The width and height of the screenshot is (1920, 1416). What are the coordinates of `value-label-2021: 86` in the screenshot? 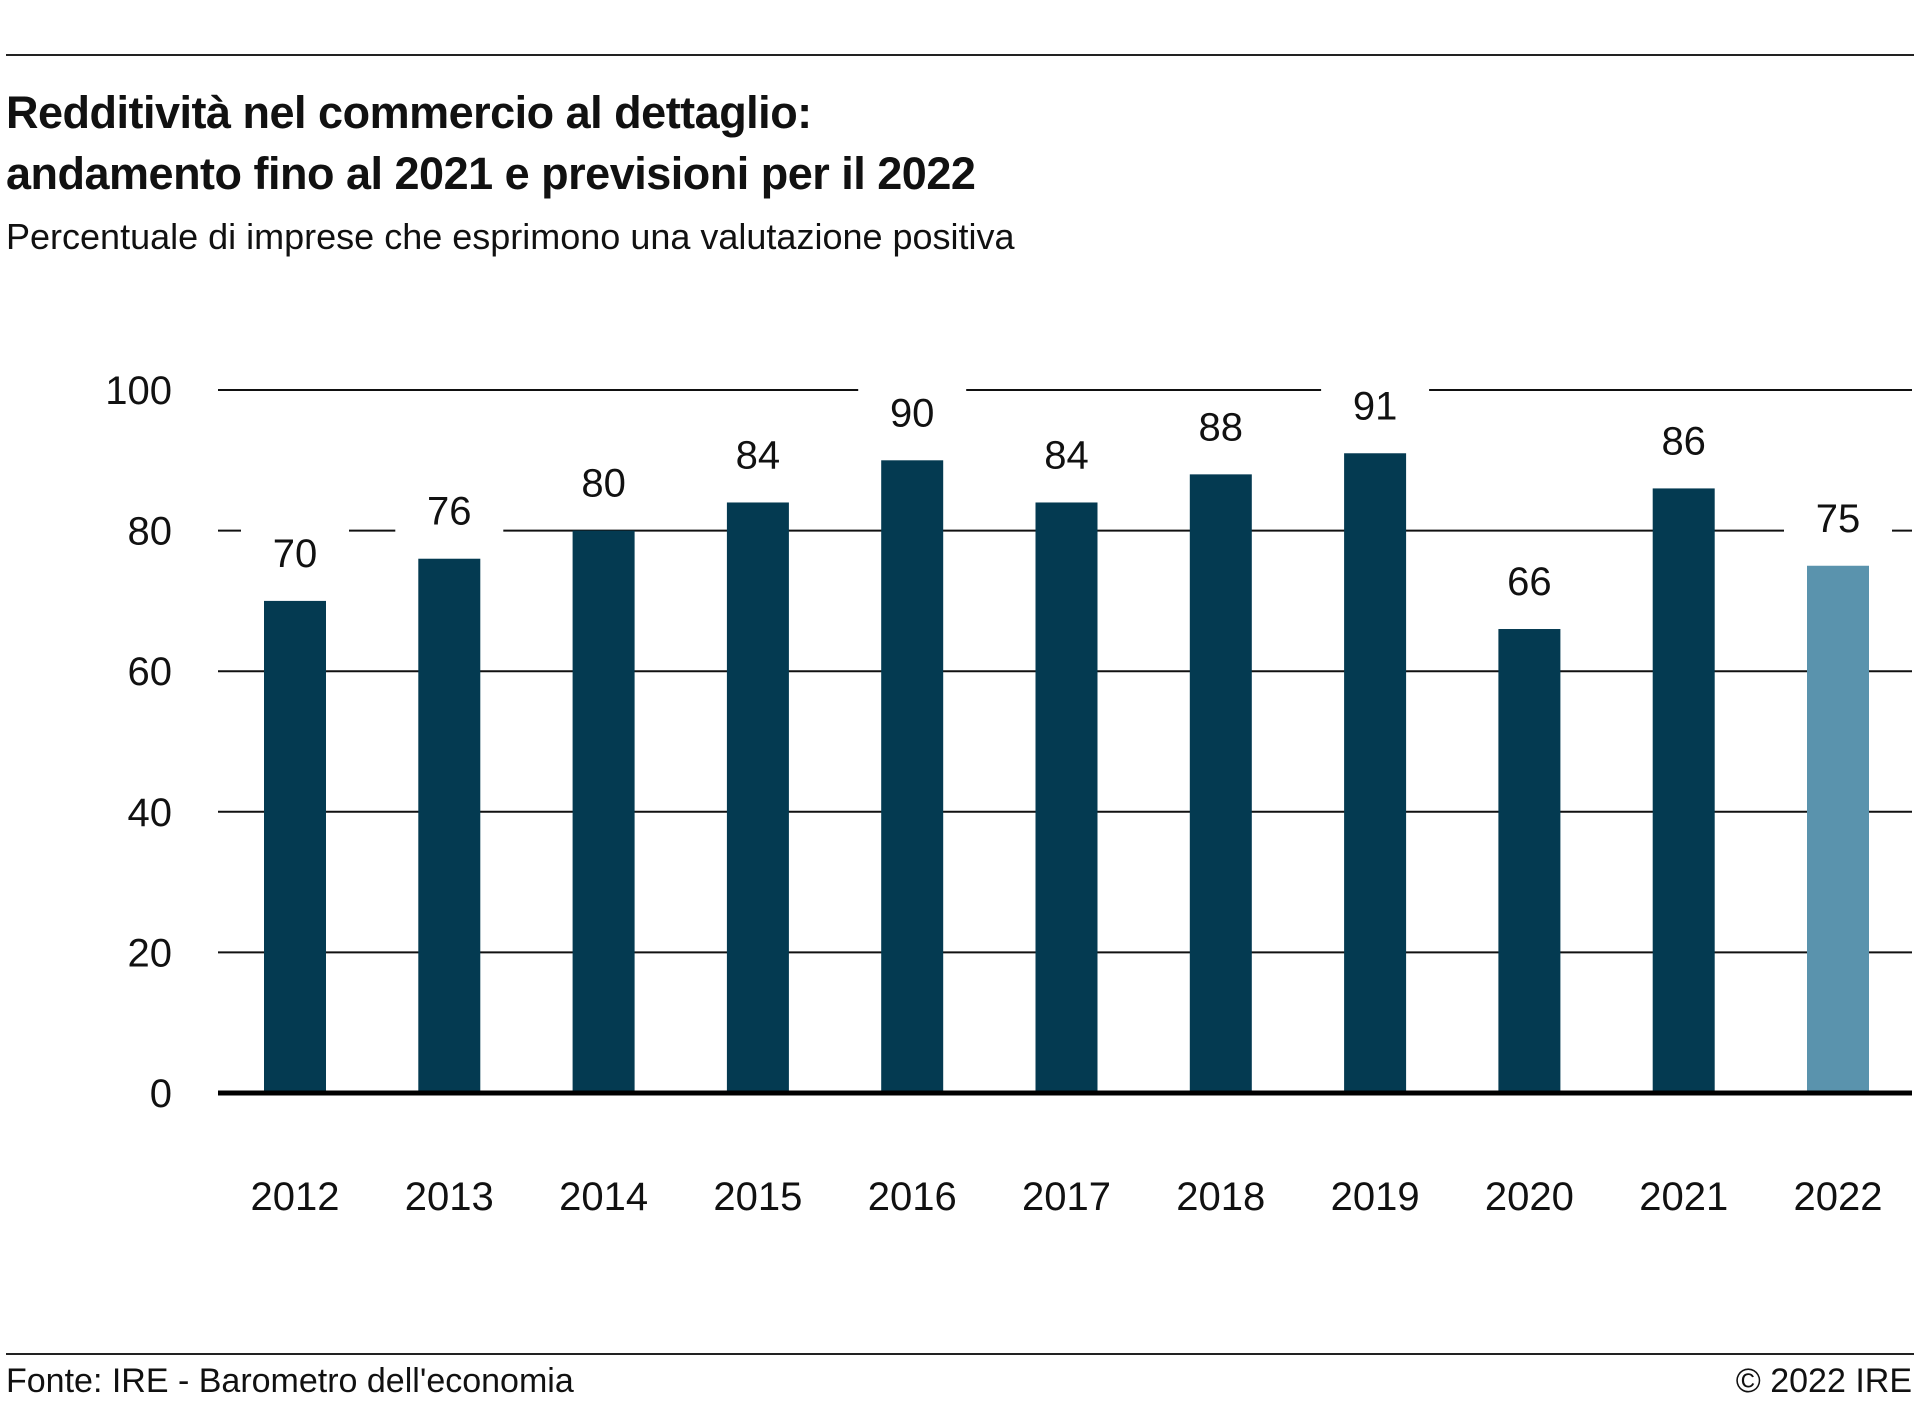 It's located at (1683, 441).